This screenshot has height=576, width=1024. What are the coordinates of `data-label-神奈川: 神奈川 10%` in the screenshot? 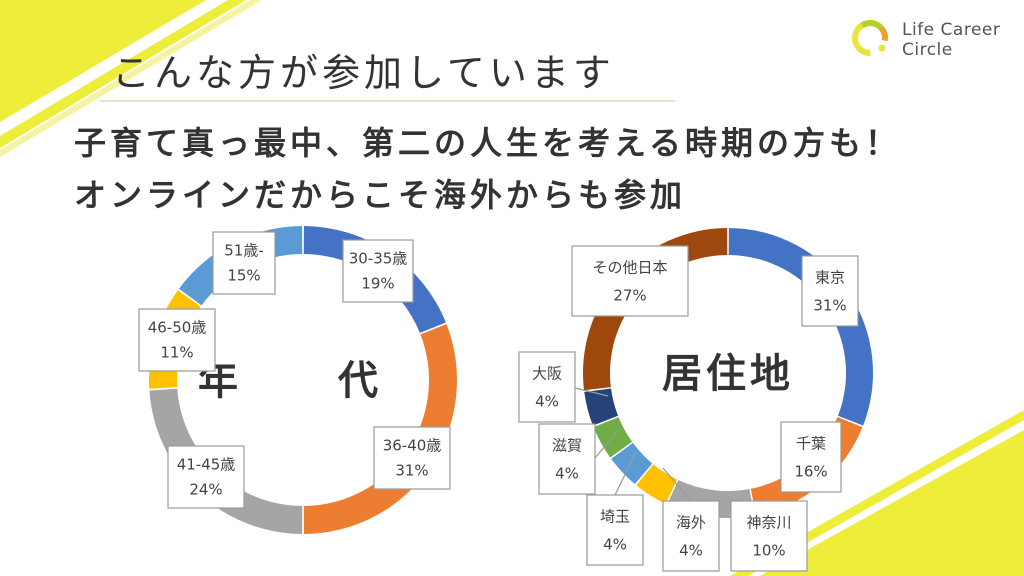 It's located at (769, 536).